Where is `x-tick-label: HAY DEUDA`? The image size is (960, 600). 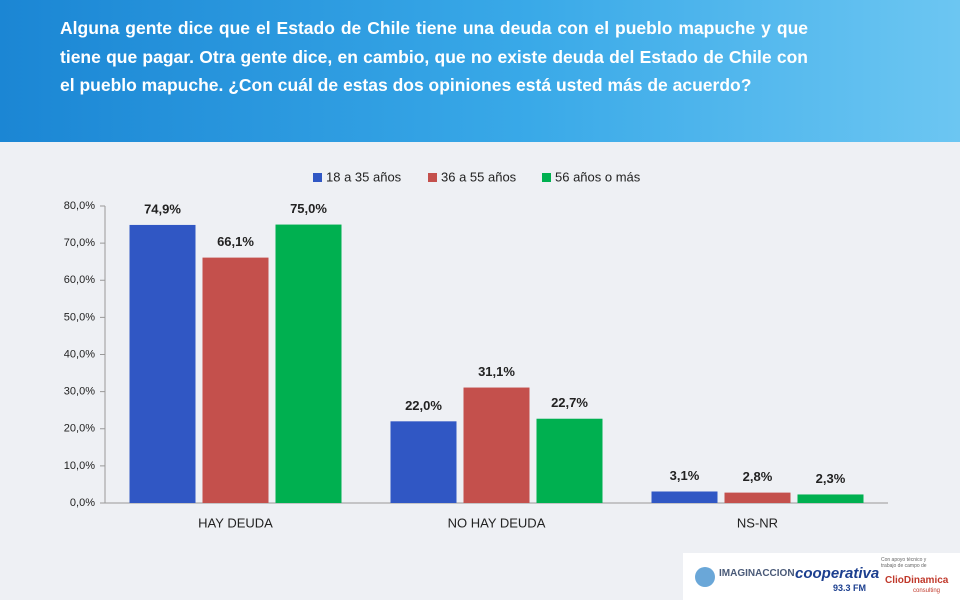
x-tick-label: HAY DEUDA is located at coordinates (235, 522).